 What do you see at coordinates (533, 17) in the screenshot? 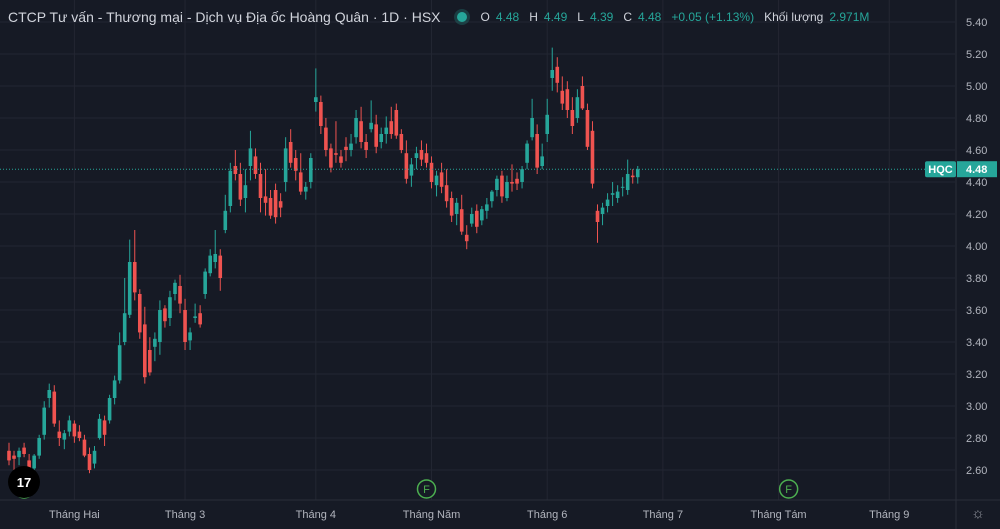
I see `high-label: H` at bounding box center [533, 17].